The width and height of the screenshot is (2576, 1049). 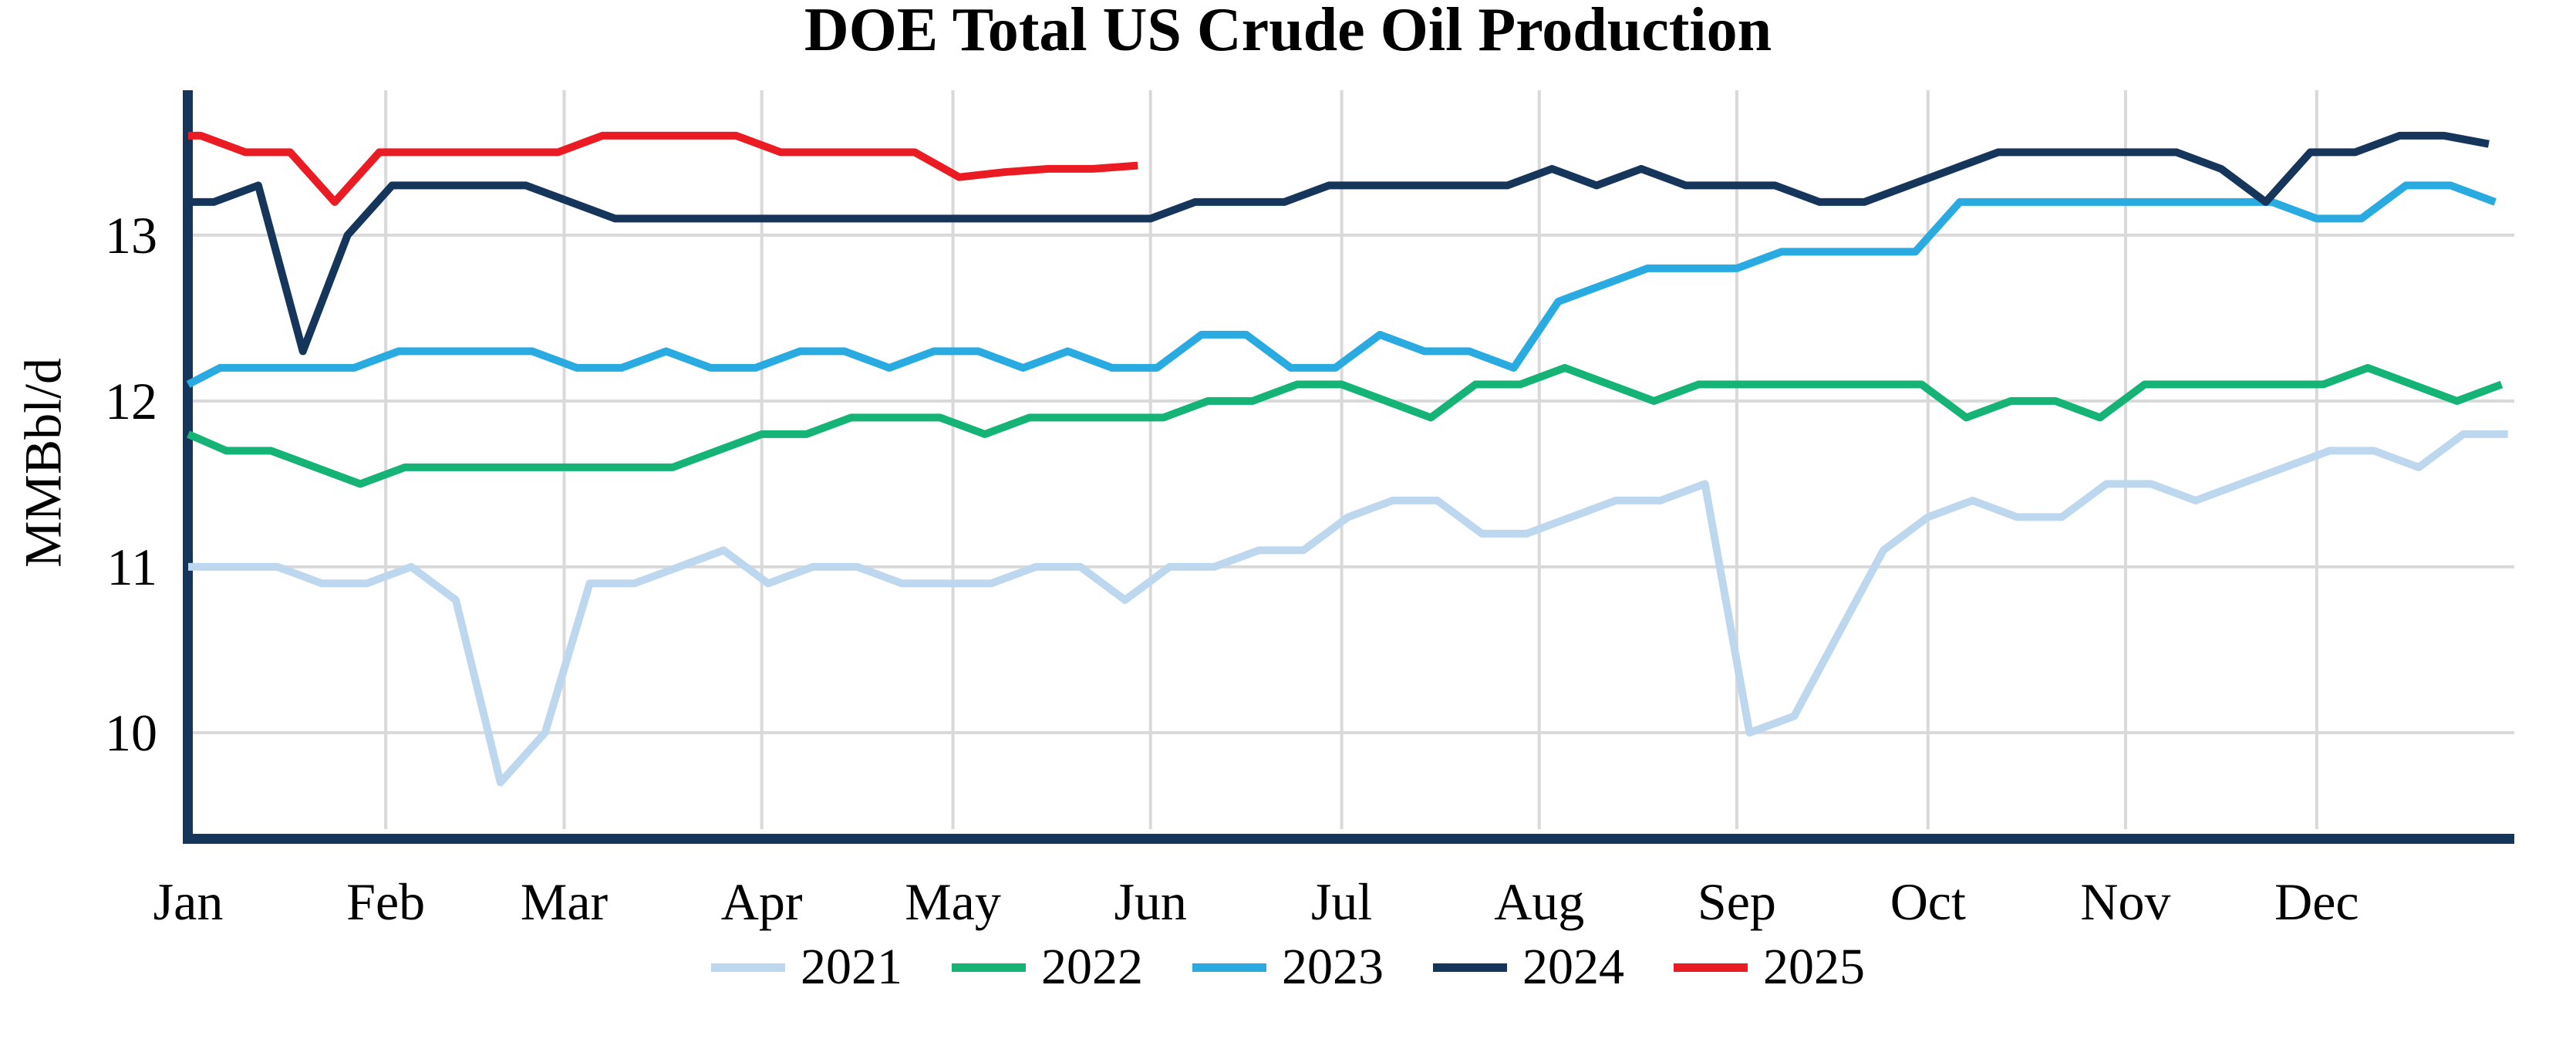 I want to click on y-tick-label-11: 11, so click(x=132, y=567).